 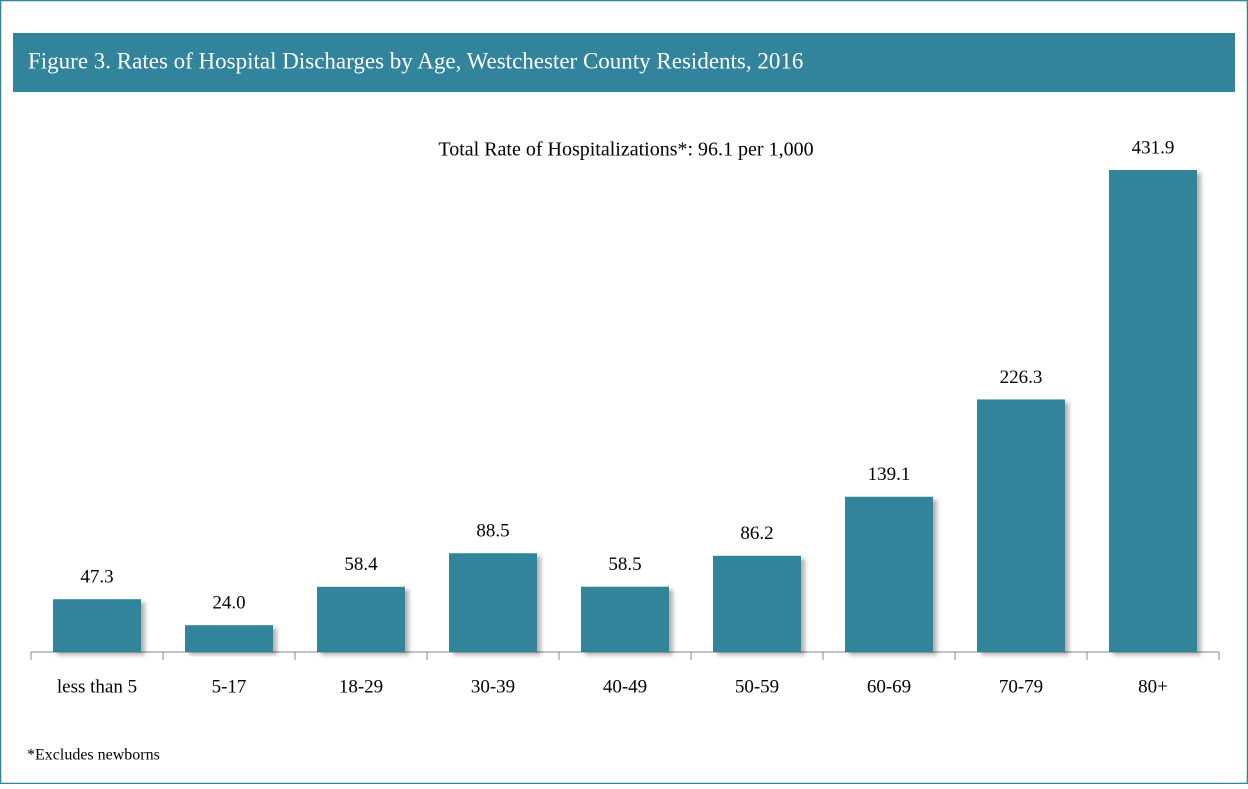 I want to click on value-label: 226.3, so click(x=1021, y=377).